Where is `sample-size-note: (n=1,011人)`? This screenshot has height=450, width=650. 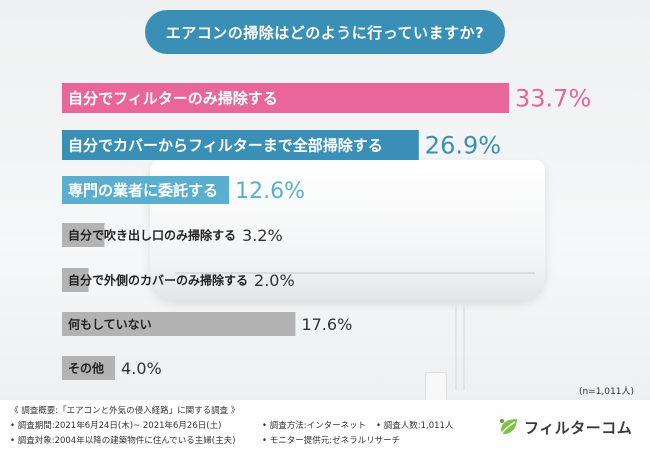
sample-size-note: (n=1,011人) is located at coordinates (606, 392).